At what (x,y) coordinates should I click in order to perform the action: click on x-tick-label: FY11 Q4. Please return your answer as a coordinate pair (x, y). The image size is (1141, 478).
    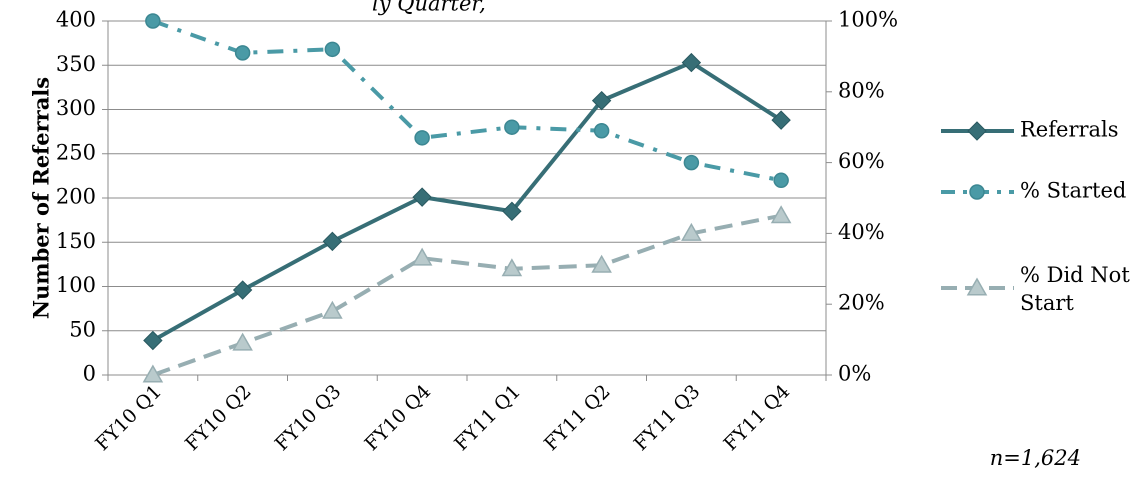
    Looking at the image, I should click on (757, 418).